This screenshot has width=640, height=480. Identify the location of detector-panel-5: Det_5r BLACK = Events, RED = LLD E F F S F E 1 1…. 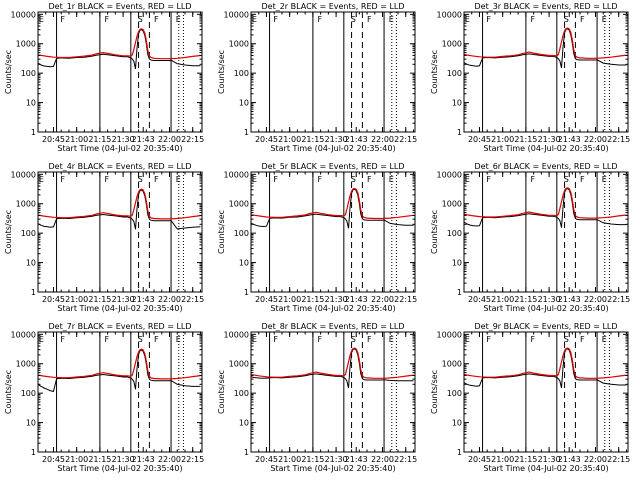
(317, 237).